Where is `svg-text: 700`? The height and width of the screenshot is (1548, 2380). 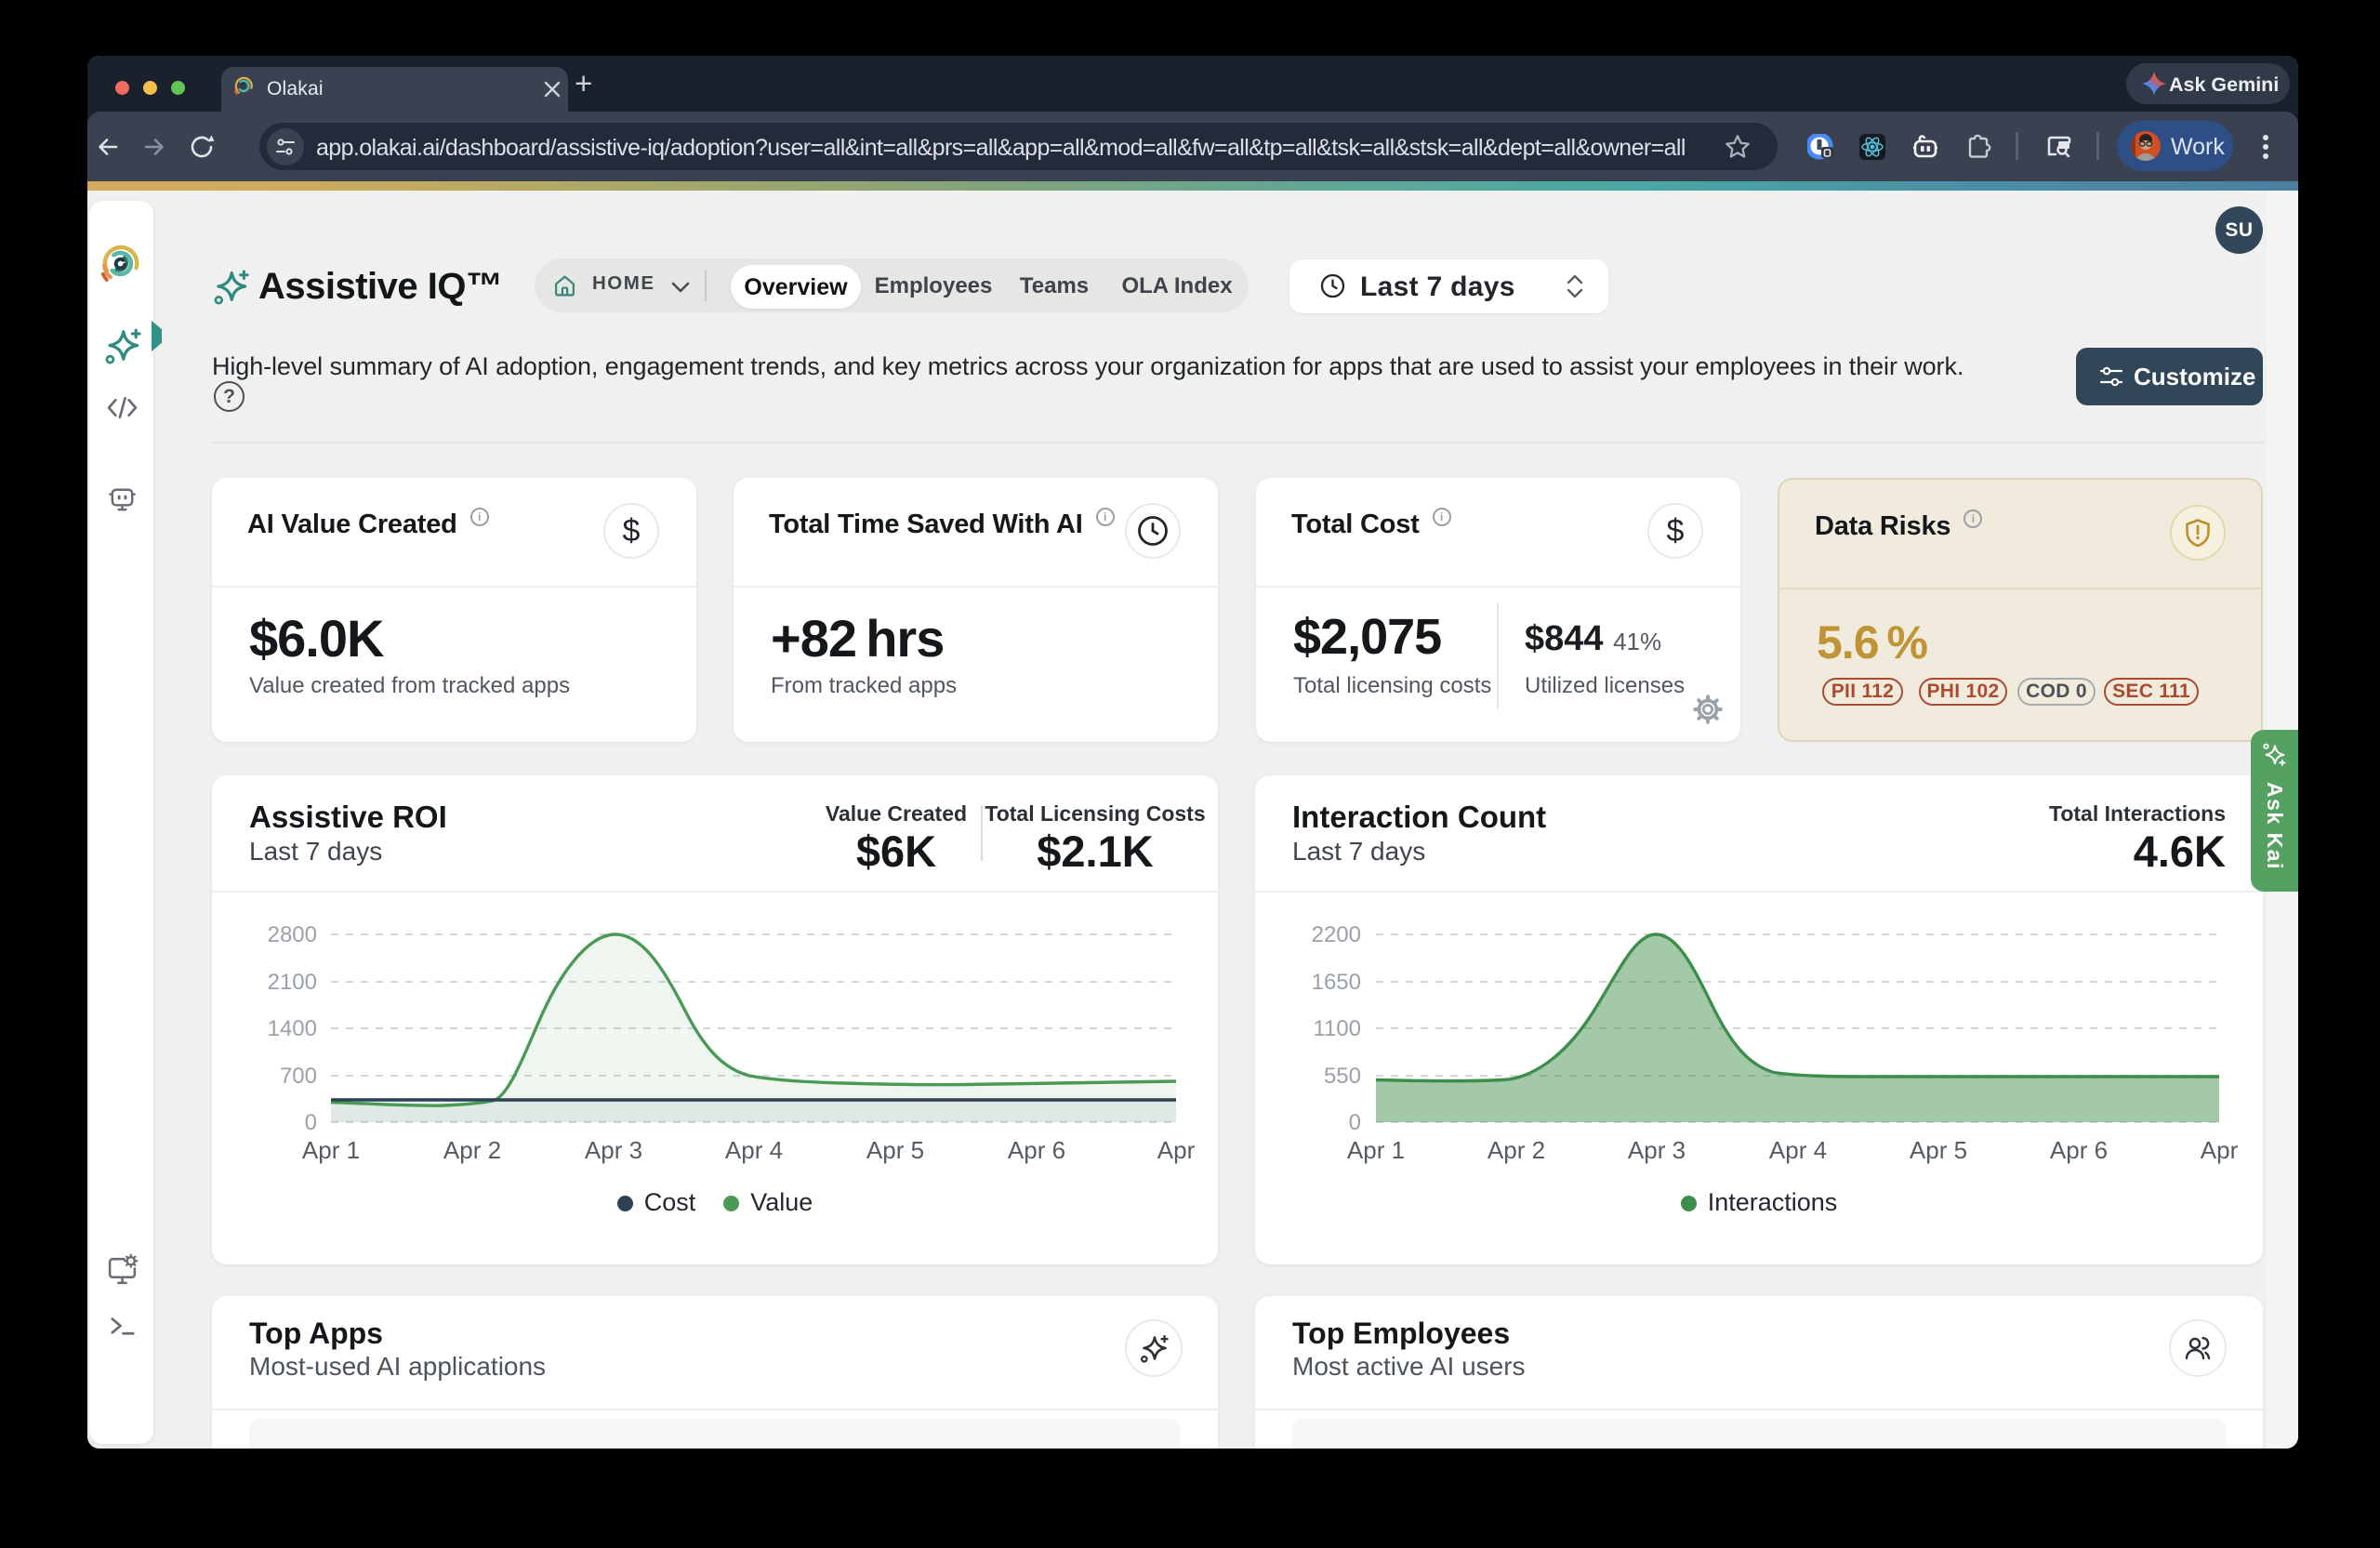
svg-text: 700 is located at coordinates (298, 1076).